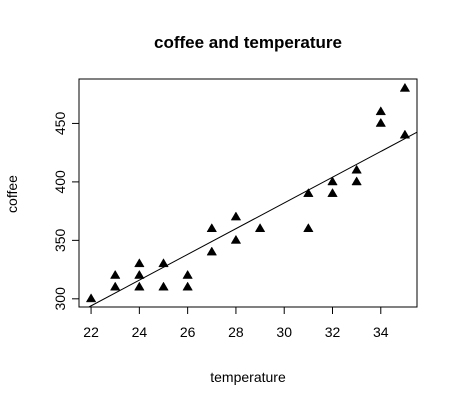 The width and height of the screenshot is (458, 406). What do you see at coordinates (60, 124) in the screenshot?
I see `y-tick-label: 450` at bounding box center [60, 124].